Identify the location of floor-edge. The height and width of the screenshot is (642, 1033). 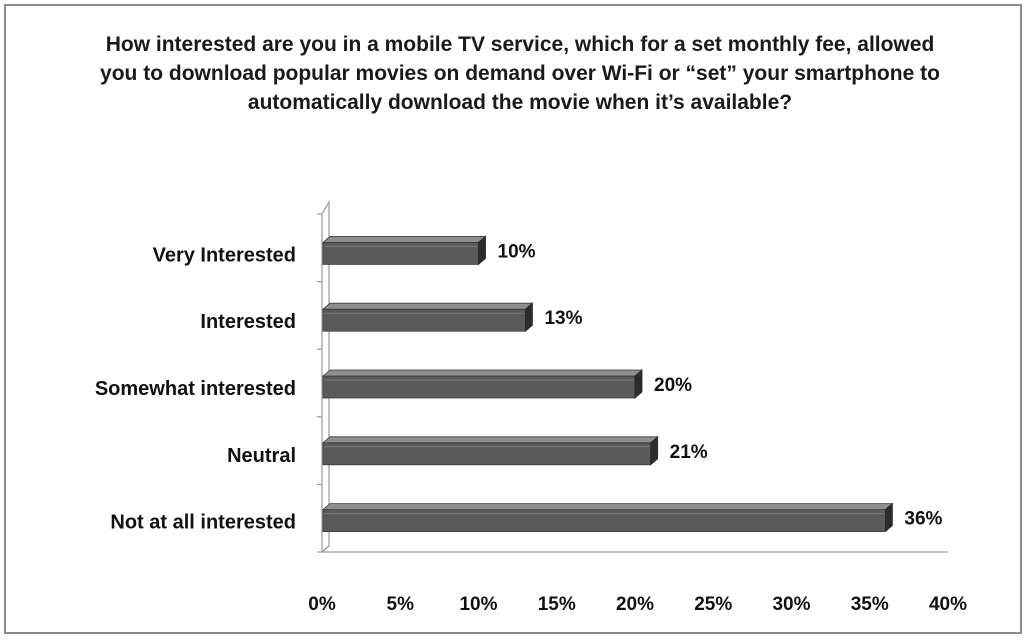
(325, 549).